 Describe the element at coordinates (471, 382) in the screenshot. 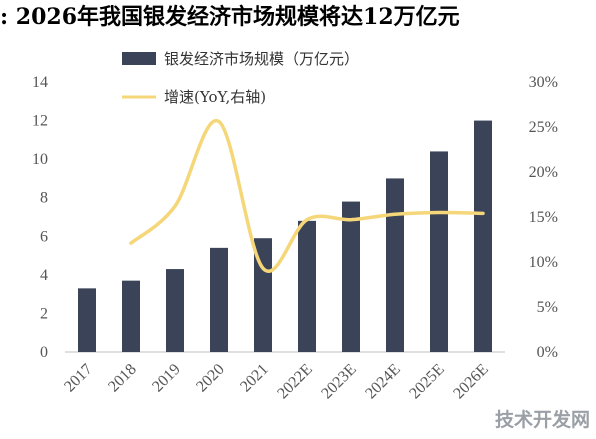

I see `x-tick-2026E: 2026E` at that location.